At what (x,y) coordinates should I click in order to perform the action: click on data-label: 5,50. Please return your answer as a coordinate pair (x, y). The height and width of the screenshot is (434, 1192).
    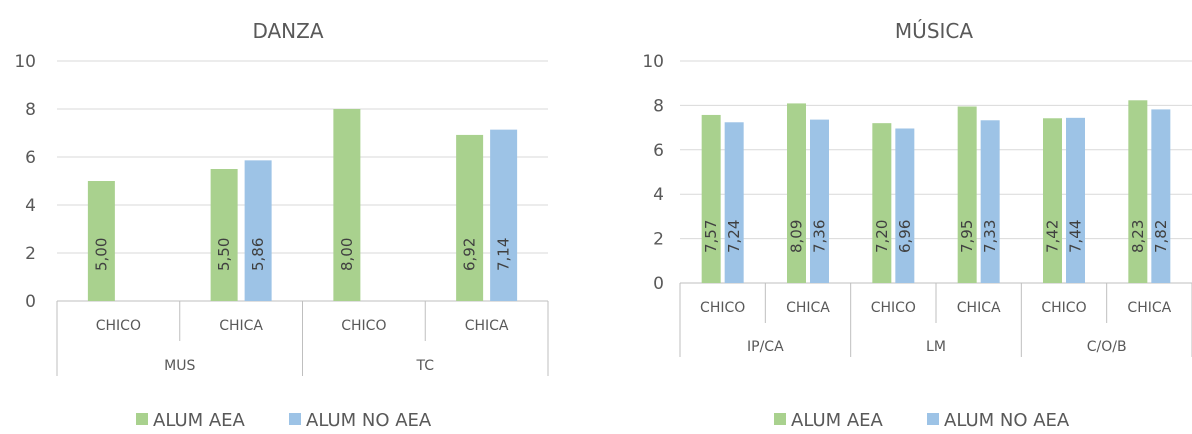
    Looking at the image, I should click on (224, 254).